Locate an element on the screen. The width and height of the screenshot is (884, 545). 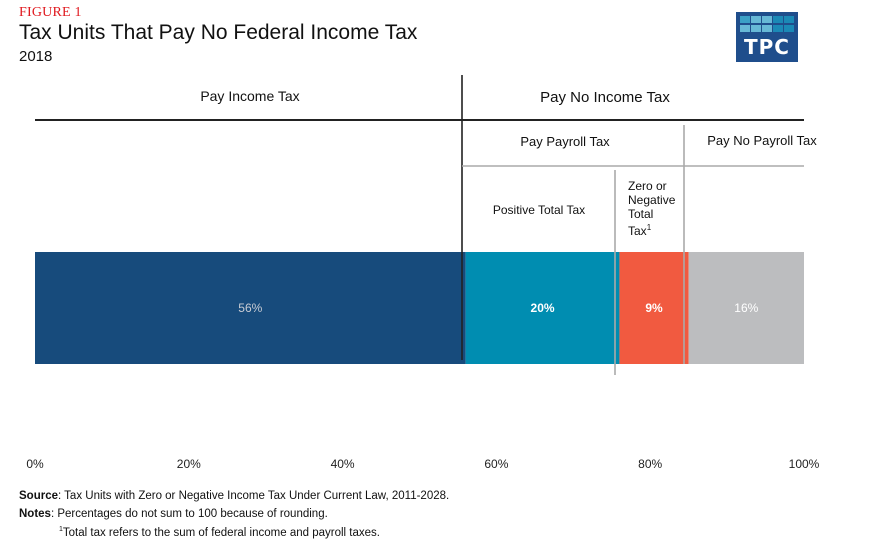
bar-data-label: 16% is located at coordinates (746, 308).